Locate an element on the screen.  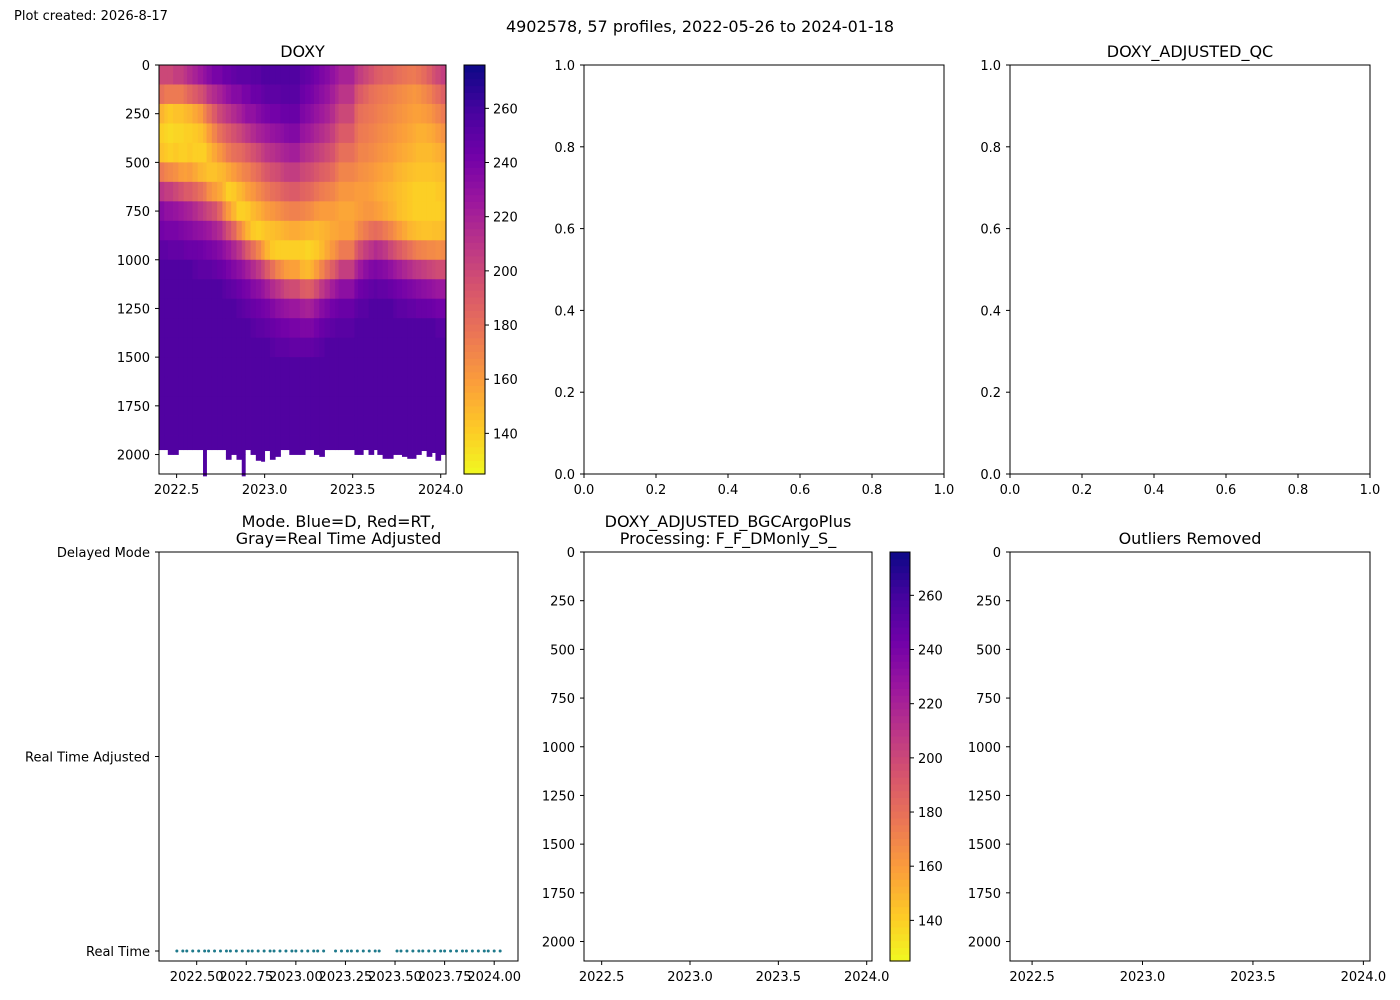
x-tick-label: 1.0 is located at coordinates (944, 490).